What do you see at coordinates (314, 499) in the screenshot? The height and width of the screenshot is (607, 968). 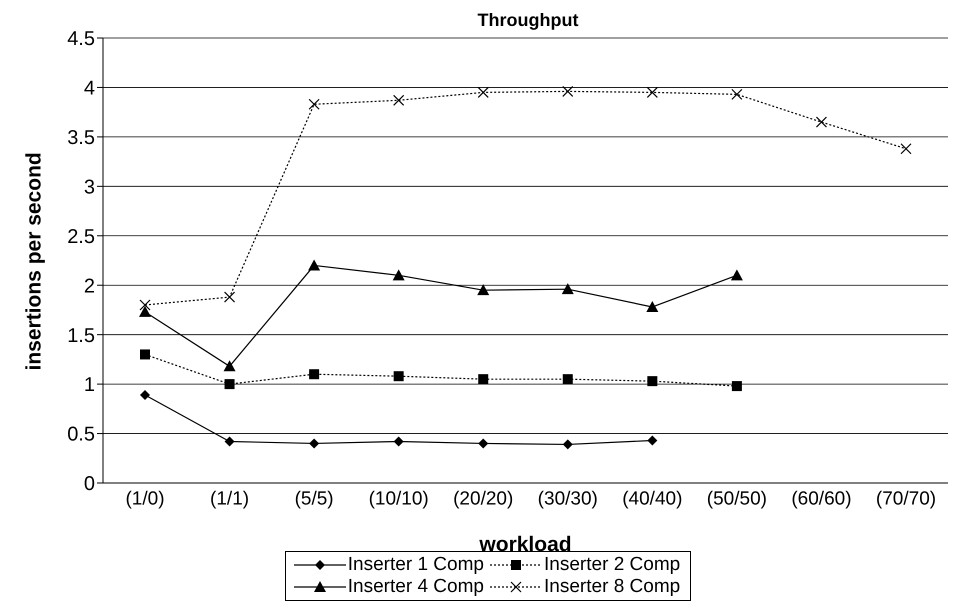 I see `x-tick-label: (5/5)` at bounding box center [314, 499].